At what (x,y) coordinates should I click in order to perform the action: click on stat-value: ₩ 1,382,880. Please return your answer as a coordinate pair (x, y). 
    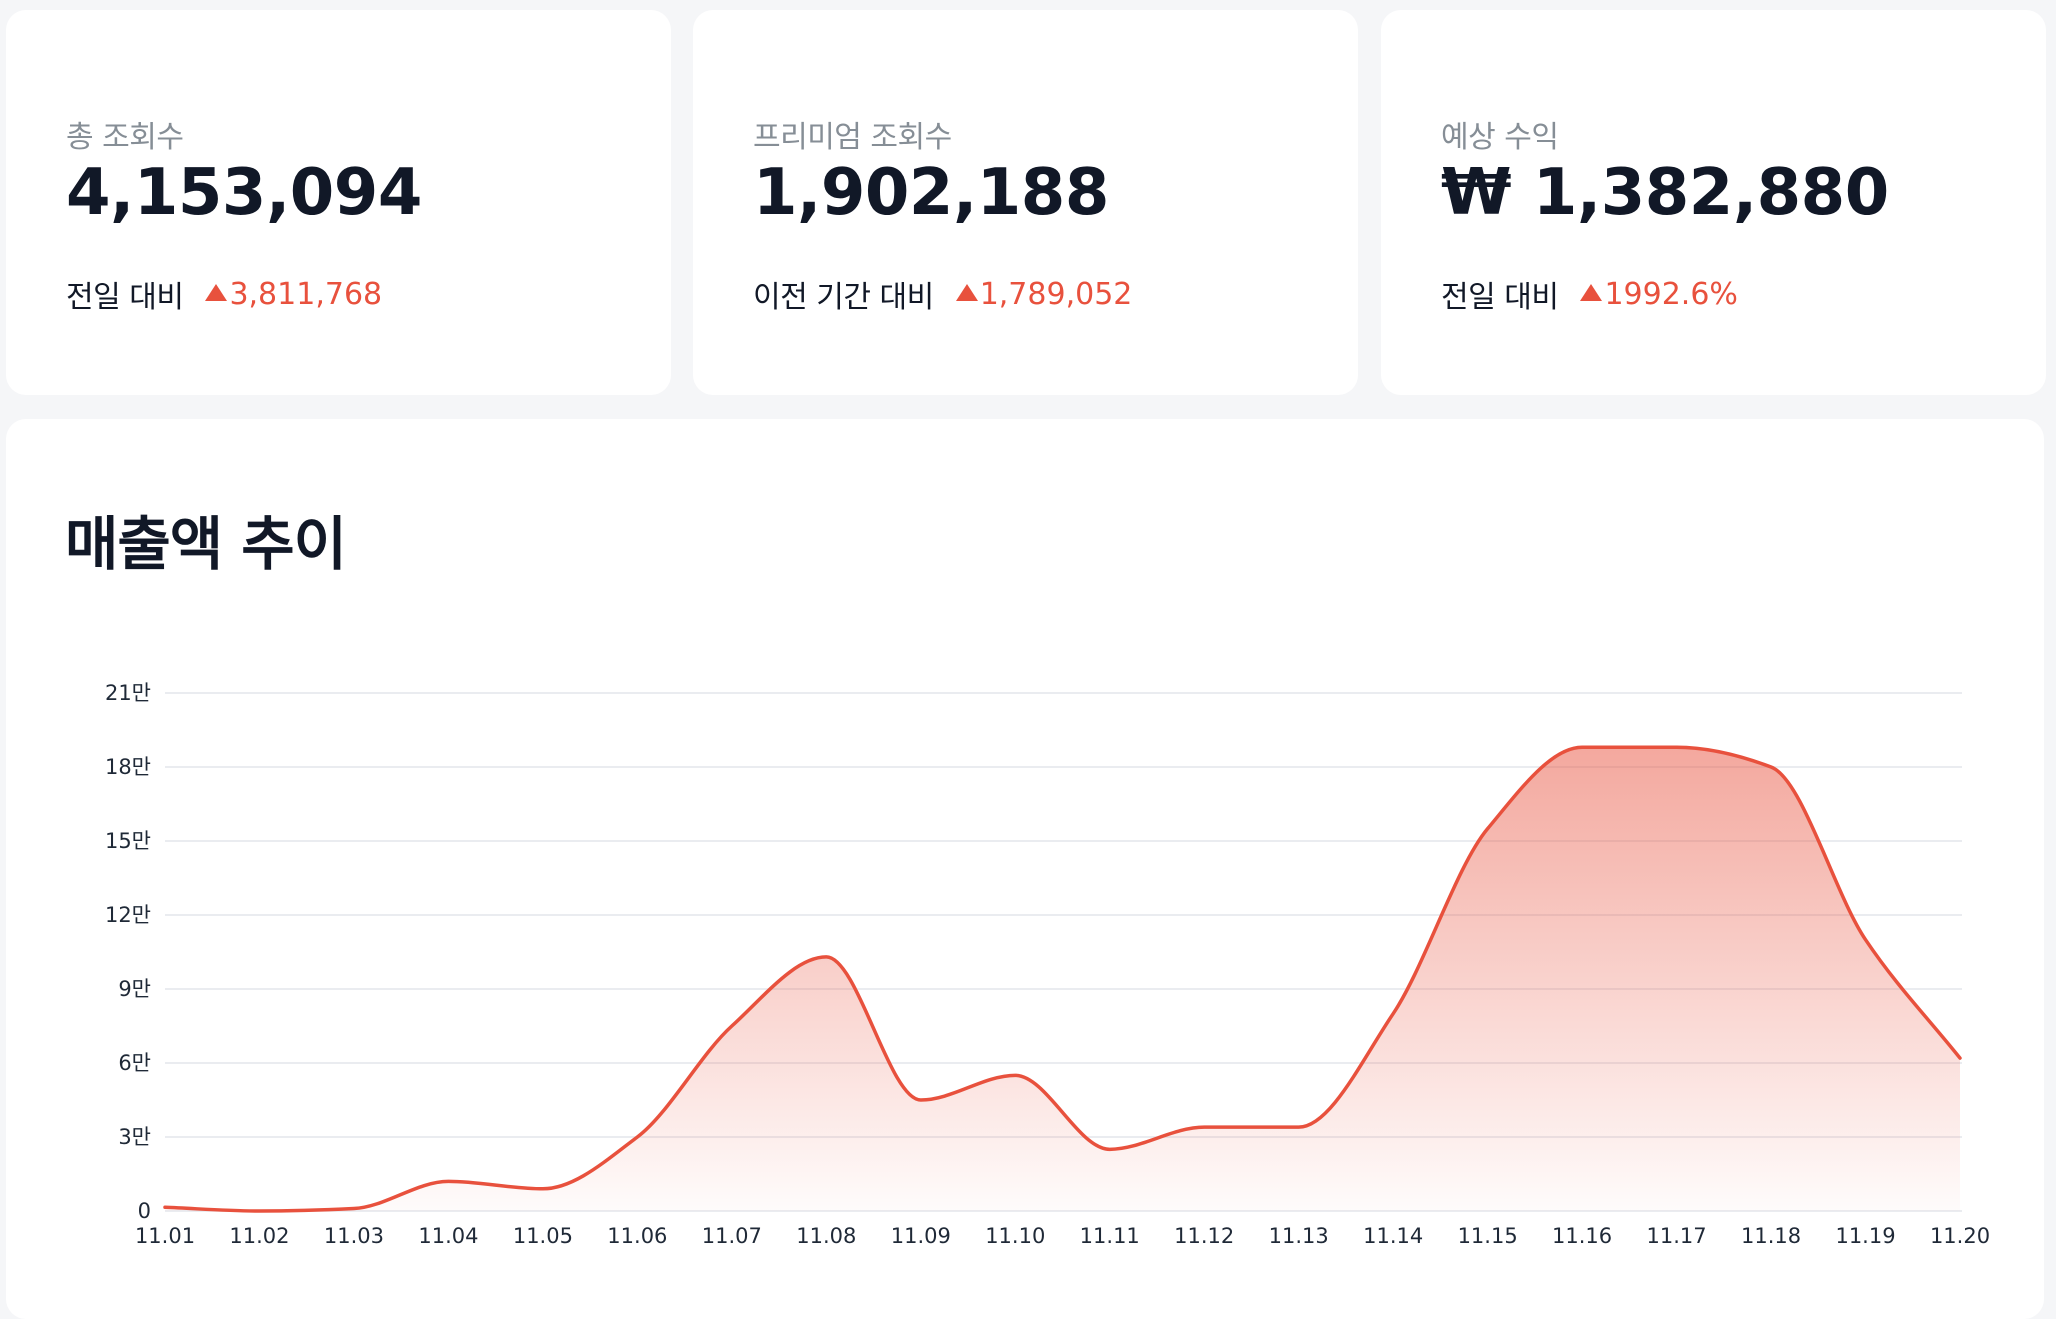
    Looking at the image, I should click on (1665, 193).